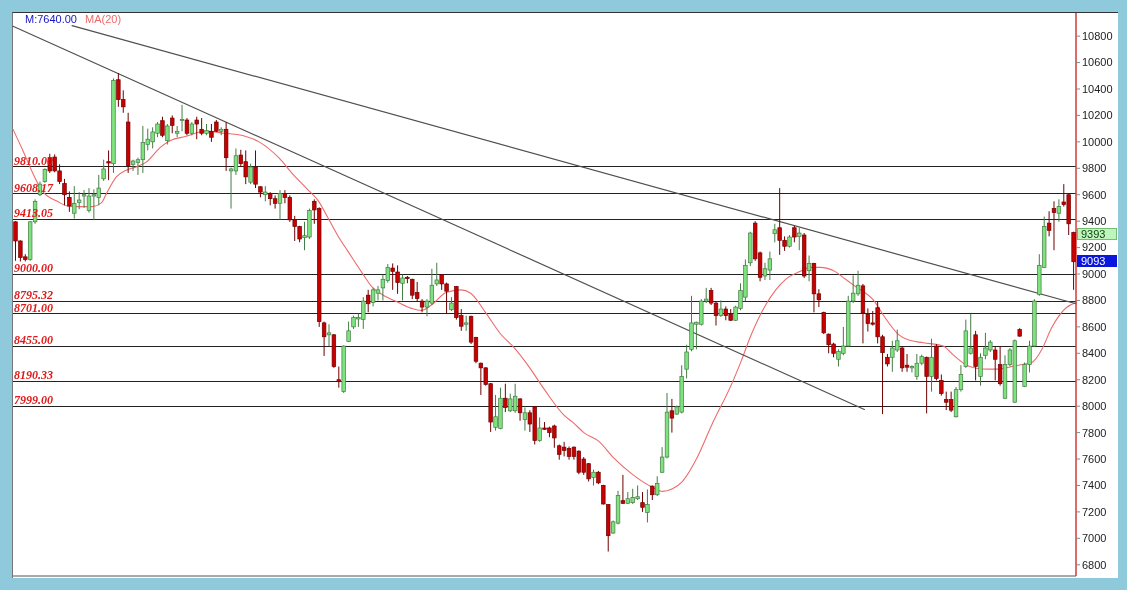  What do you see at coordinates (1094, 538) in the screenshot?
I see `y-tick-label: 7000` at bounding box center [1094, 538].